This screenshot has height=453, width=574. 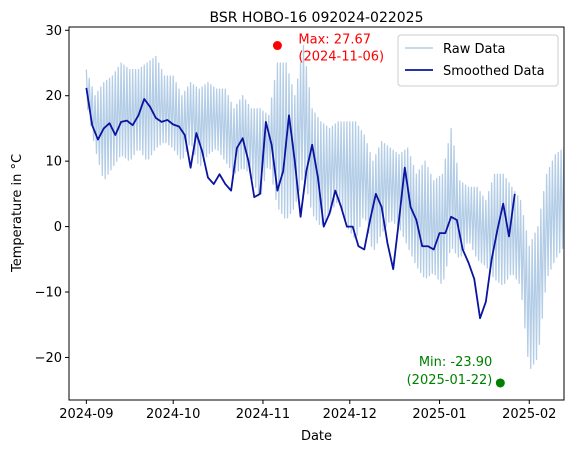 What do you see at coordinates (53, 162) in the screenshot?
I see `y-tick-label: 10` at bounding box center [53, 162].